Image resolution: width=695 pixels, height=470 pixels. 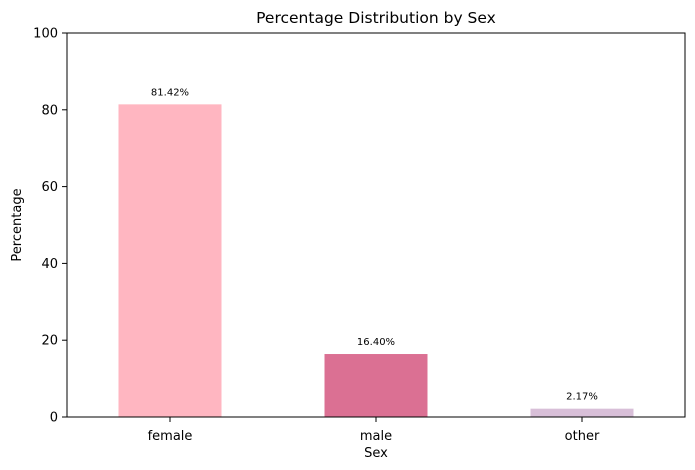 What do you see at coordinates (49, 110) in the screenshot?
I see `y-tick-label-80: 80` at bounding box center [49, 110].